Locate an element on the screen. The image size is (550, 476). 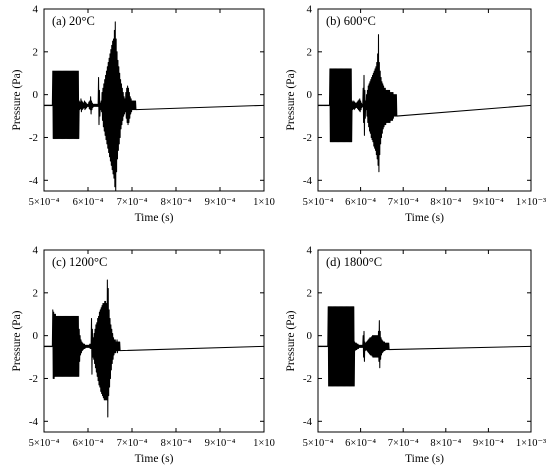
panel-label: (c) 1200°C is located at coordinates (79, 262).